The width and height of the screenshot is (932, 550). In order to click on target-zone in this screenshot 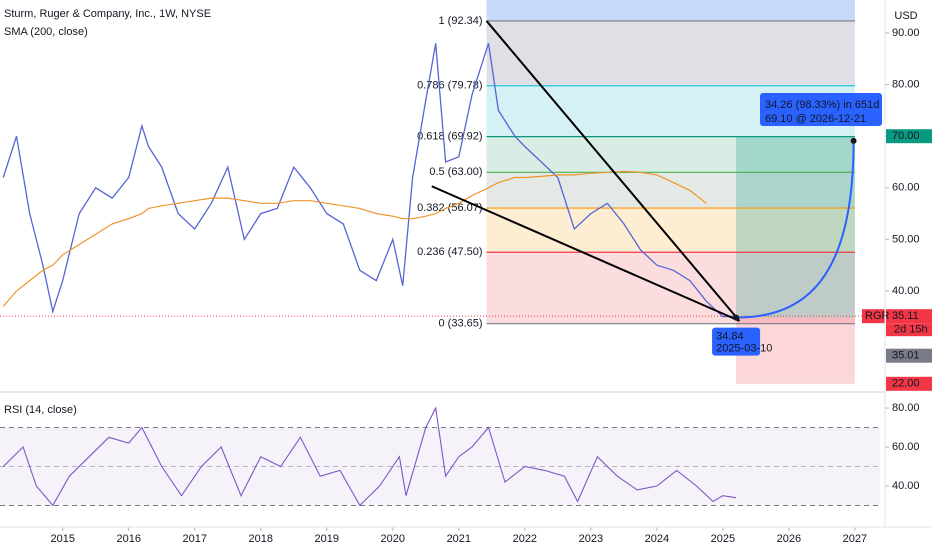, I will do `click(795, 227)`.